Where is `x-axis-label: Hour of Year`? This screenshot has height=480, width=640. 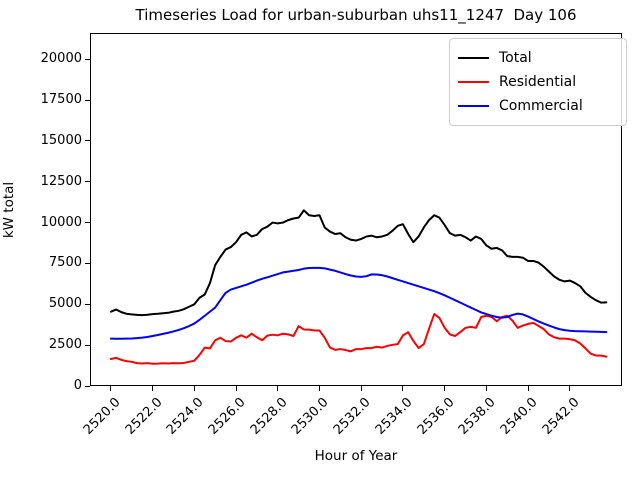 x-axis-label: Hour of Year is located at coordinates (356, 456).